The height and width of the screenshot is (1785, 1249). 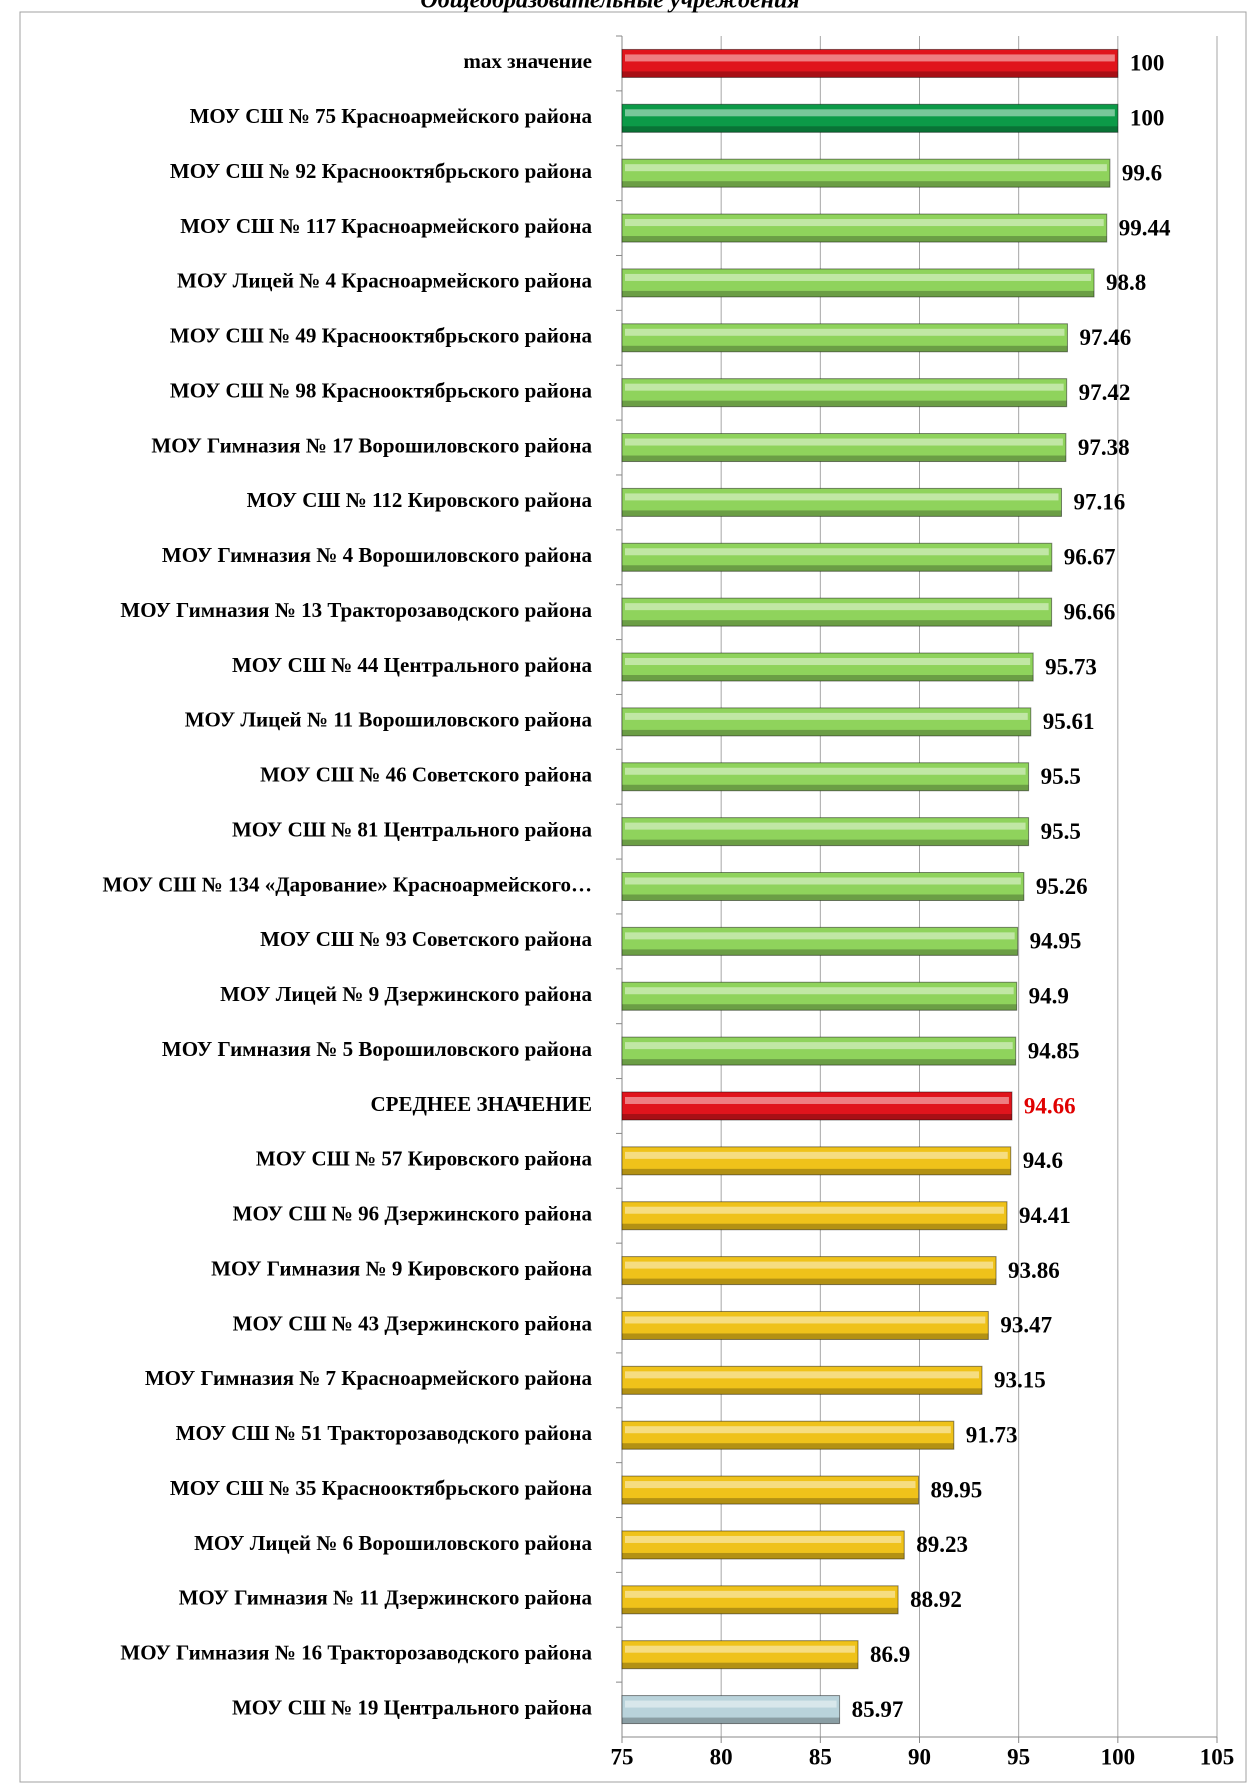 I want to click on value-label: 97.46, so click(x=1105, y=337).